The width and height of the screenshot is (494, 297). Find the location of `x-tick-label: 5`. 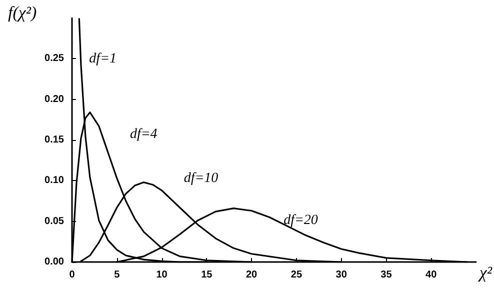

x-tick-label: 5 is located at coordinates (117, 275).